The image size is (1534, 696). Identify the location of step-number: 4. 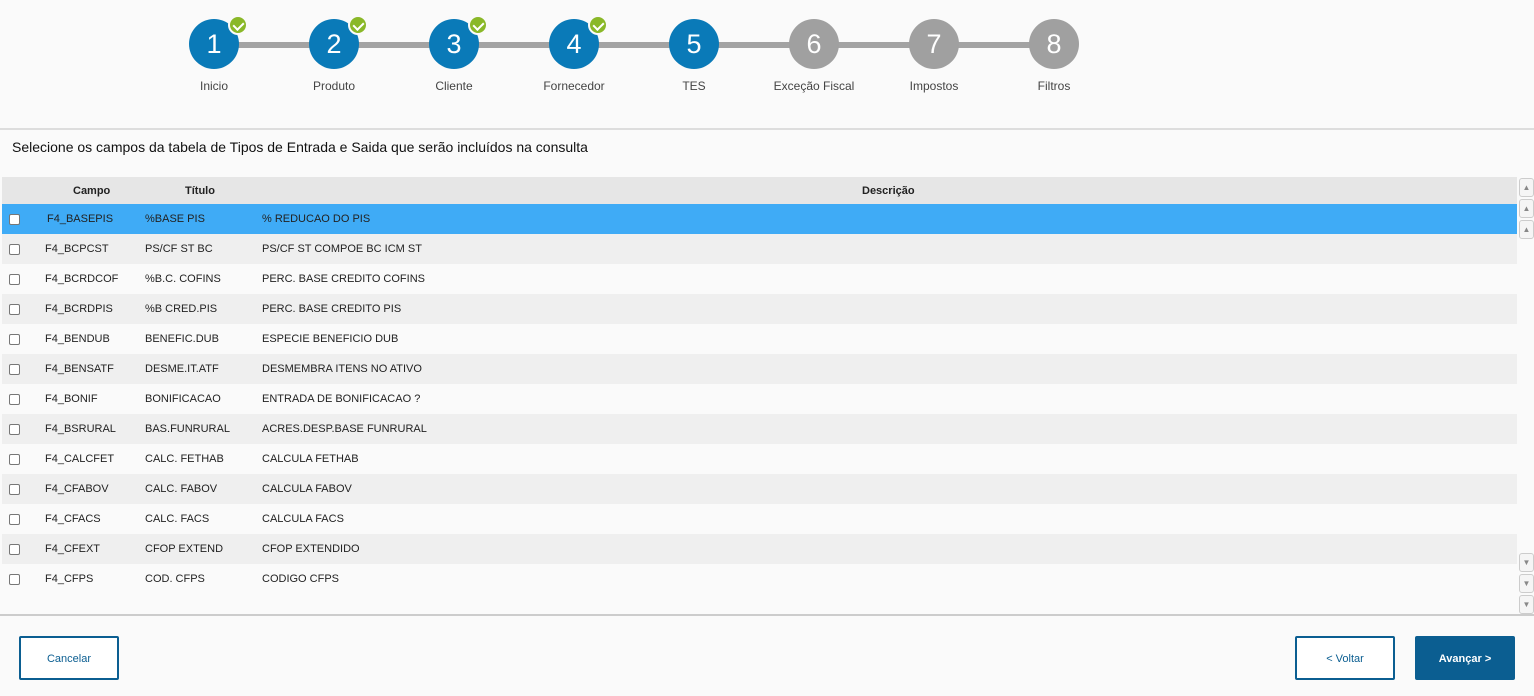
(574, 44).